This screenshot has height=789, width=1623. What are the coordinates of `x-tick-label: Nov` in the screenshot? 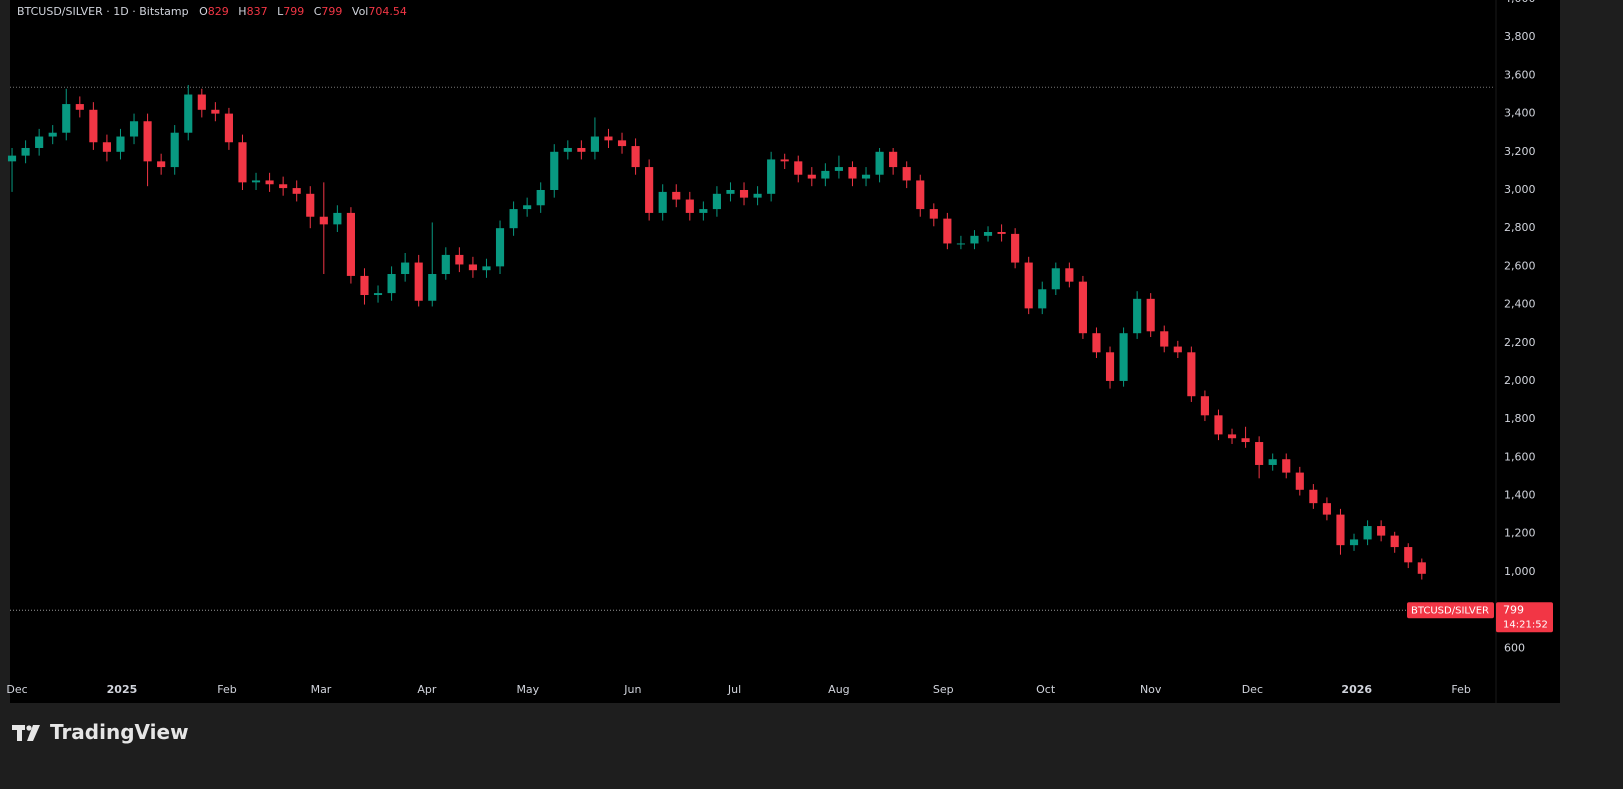 It's located at (1151, 689).